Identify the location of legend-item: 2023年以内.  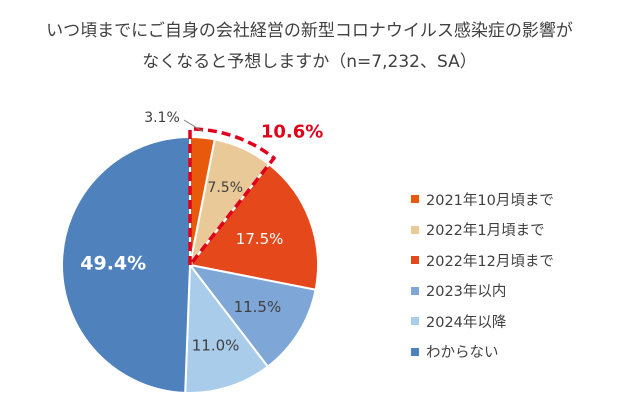
(473, 291).